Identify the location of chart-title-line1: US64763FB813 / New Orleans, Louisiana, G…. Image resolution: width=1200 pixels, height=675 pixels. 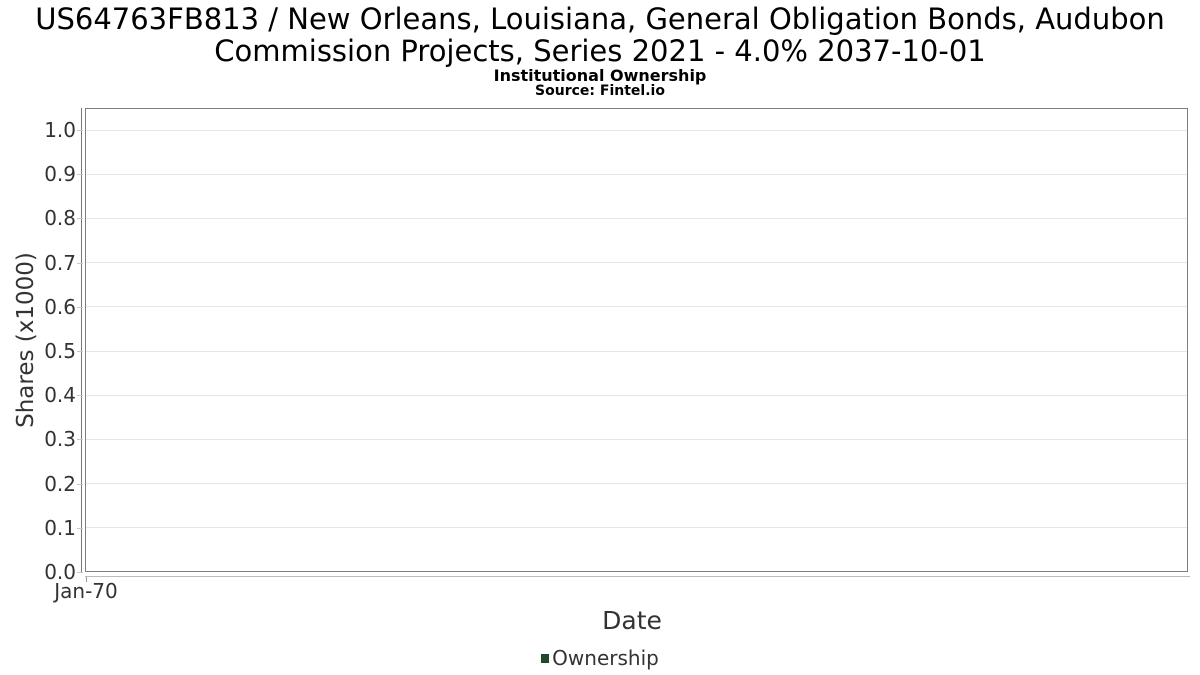
(600, 19).